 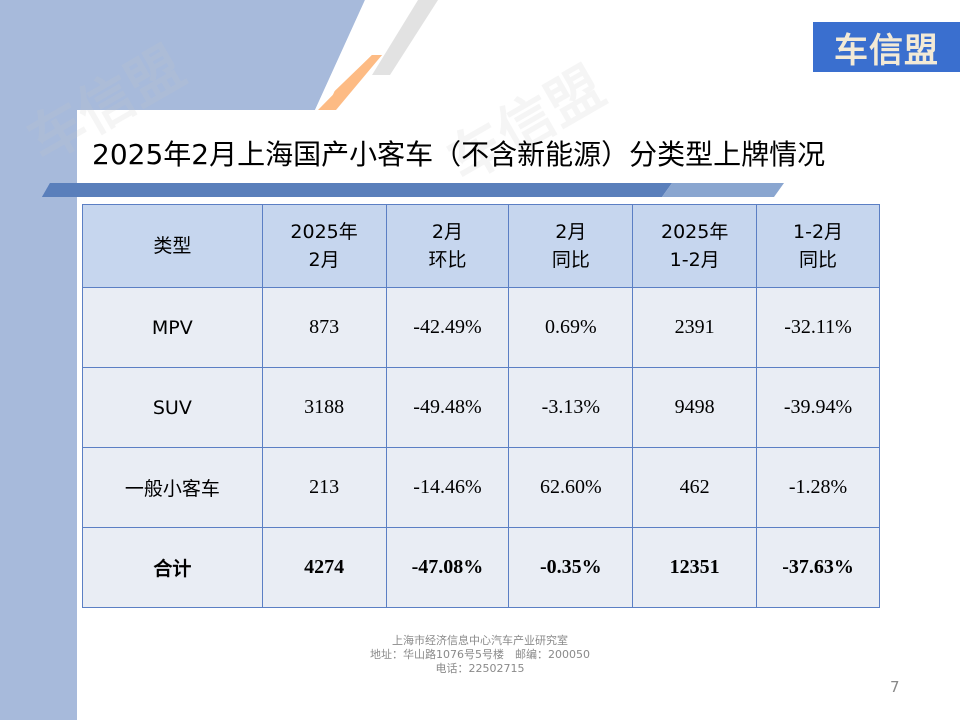 I want to click on header-cell: 2月 同比, so click(x=571, y=246).